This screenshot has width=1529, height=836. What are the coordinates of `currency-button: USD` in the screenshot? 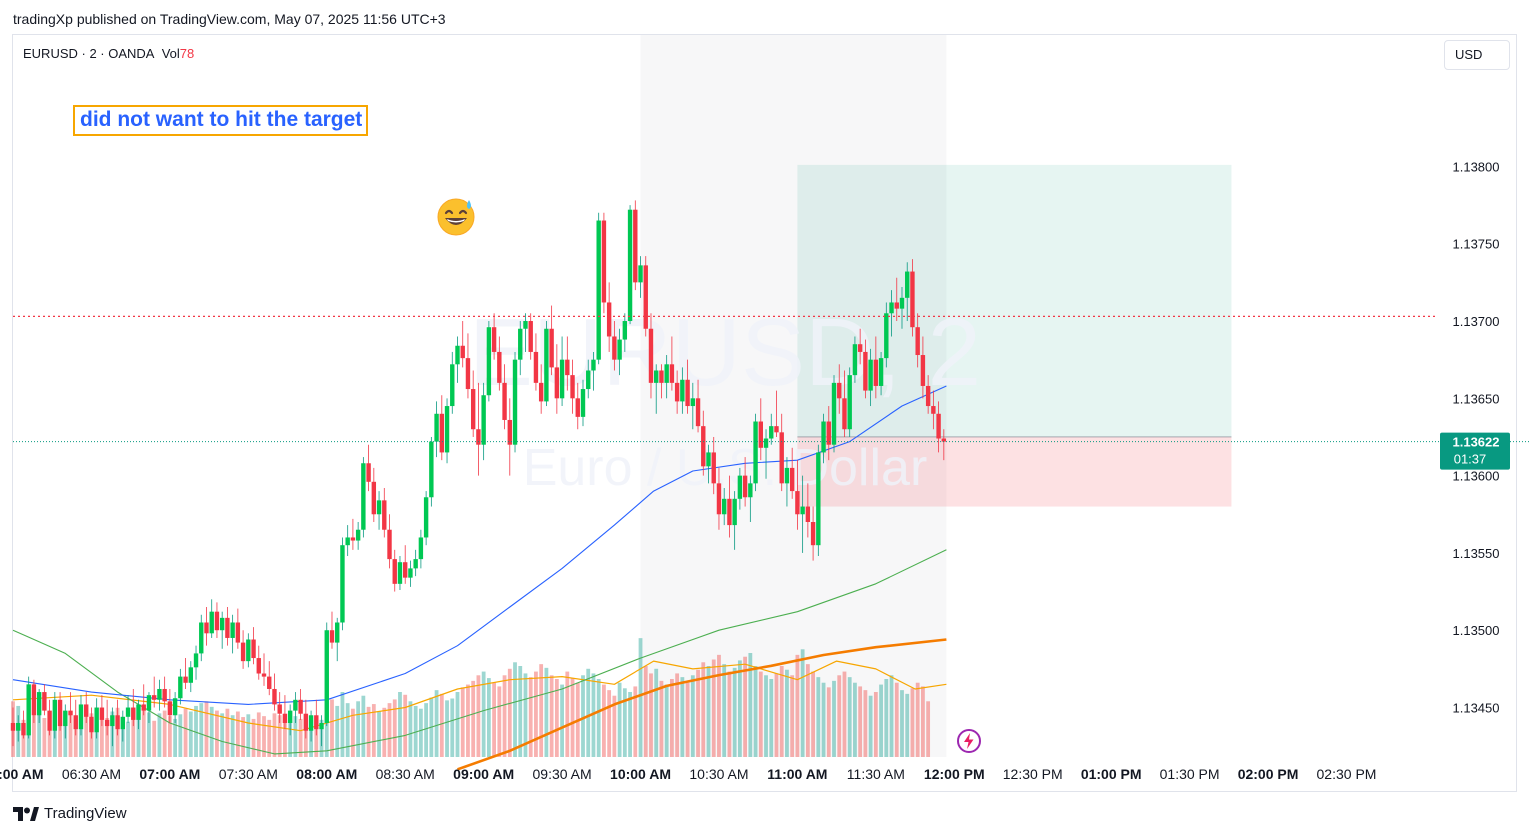 It's located at (1477, 55).